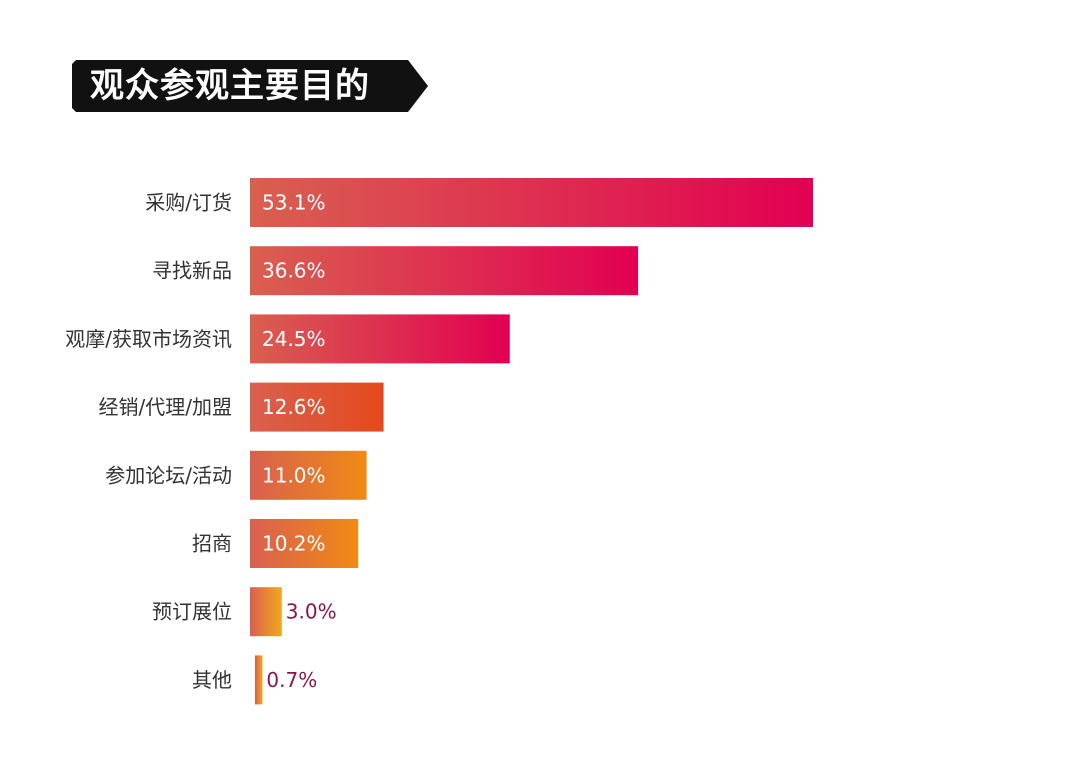 Image resolution: width=1080 pixels, height=770 pixels. I want to click on value-label-2: 24.5%, so click(294, 339).